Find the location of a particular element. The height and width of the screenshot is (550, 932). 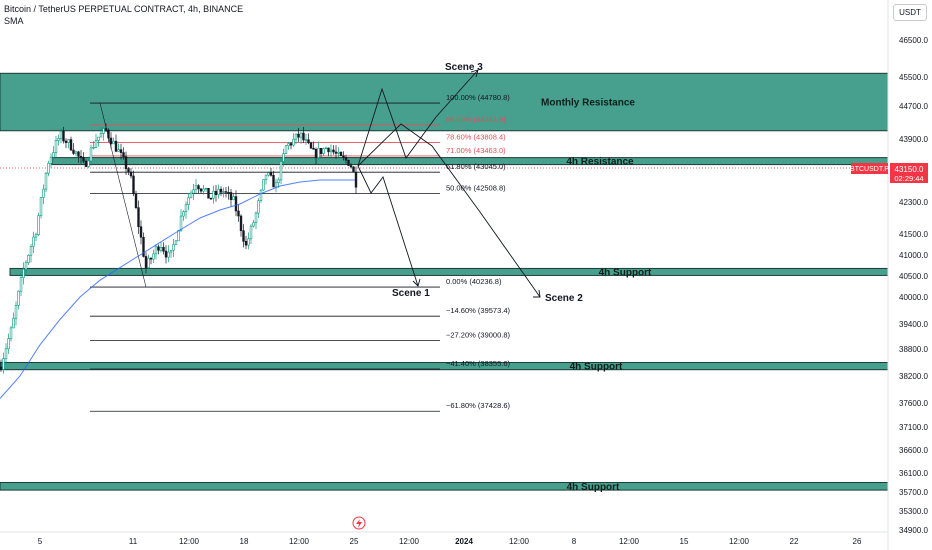

price-tick-label: 45500.0 is located at coordinates (913, 77).